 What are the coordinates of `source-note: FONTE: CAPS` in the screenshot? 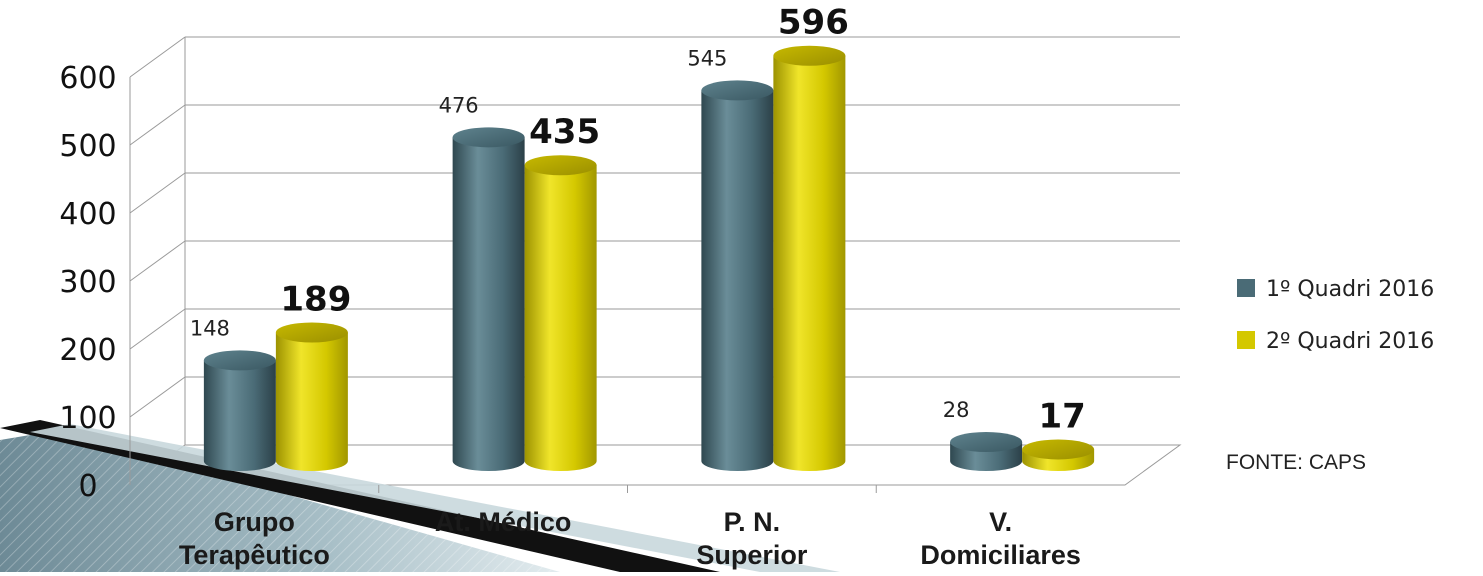 It's located at (1296, 462).